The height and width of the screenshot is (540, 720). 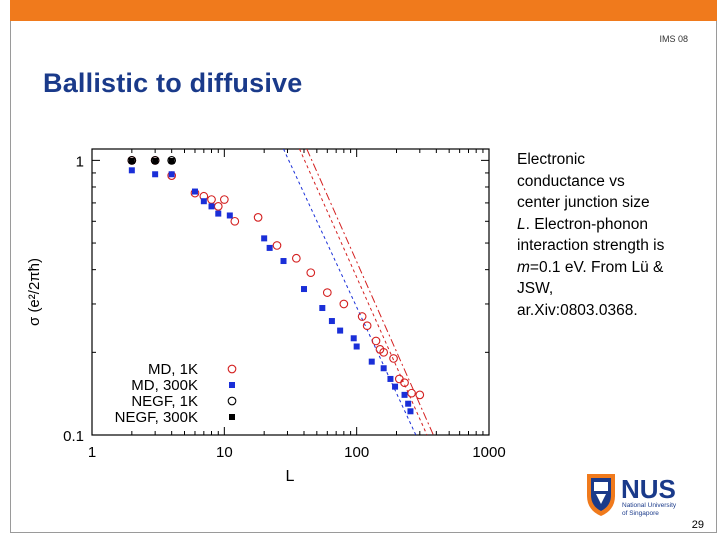 I want to click on caption-line: L. Electron-phonon, so click(x=609, y=225).